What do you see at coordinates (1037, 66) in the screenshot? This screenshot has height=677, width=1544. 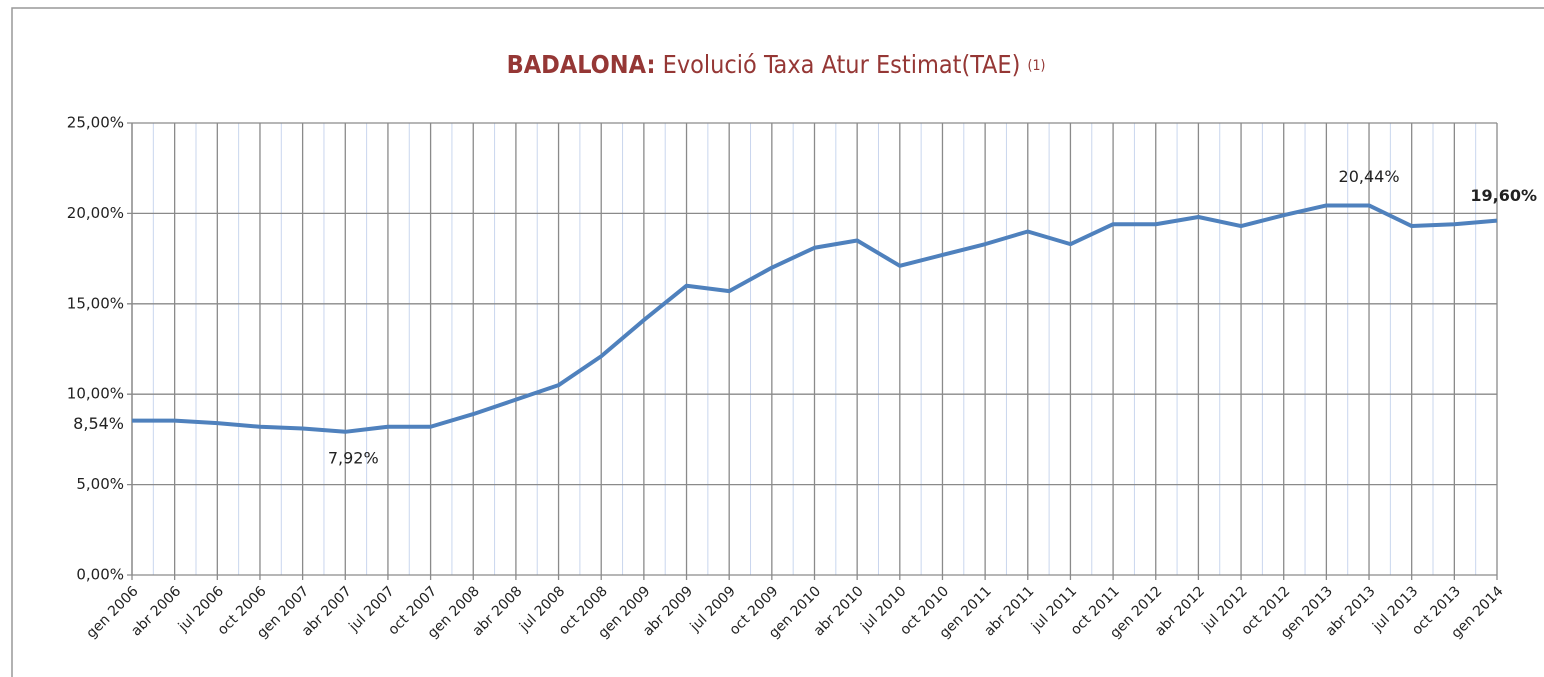 I see `title-note: (1)` at bounding box center [1037, 66].